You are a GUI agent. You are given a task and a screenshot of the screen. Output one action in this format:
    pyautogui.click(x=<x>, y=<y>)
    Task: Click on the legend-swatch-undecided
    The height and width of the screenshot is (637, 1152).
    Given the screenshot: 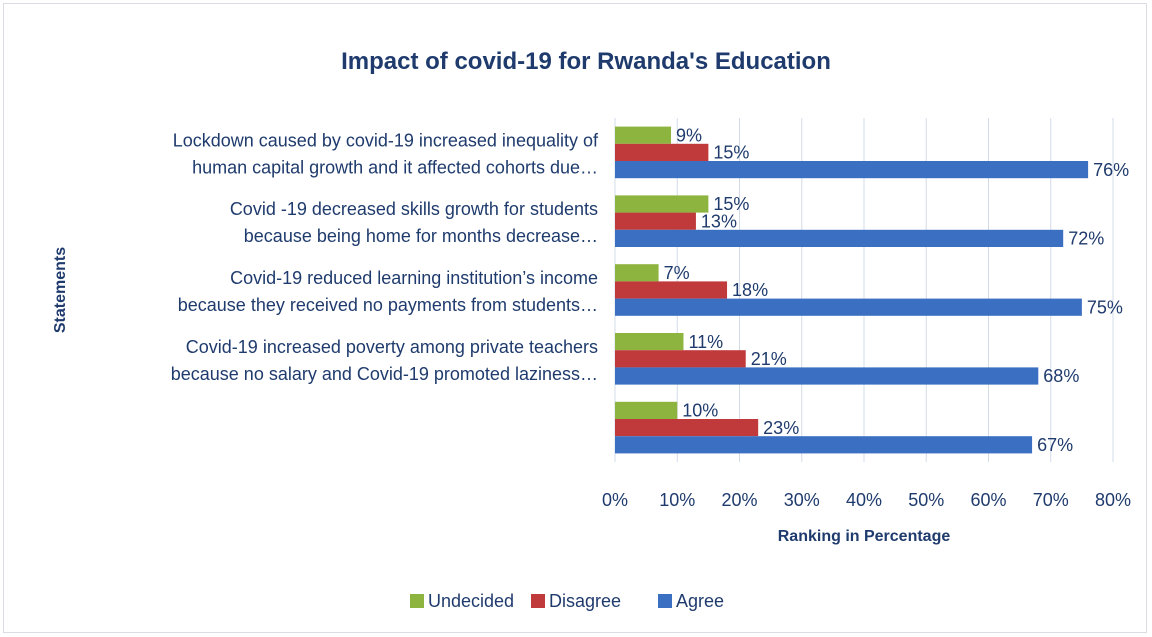 What is the action you would take?
    pyautogui.click(x=417, y=601)
    